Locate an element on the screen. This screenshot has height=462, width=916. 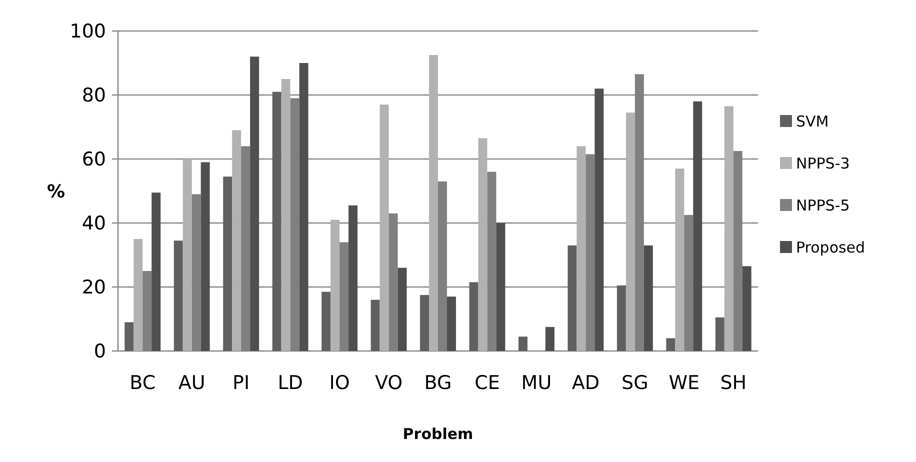
x-tick-label: VO is located at coordinates (388, 383).